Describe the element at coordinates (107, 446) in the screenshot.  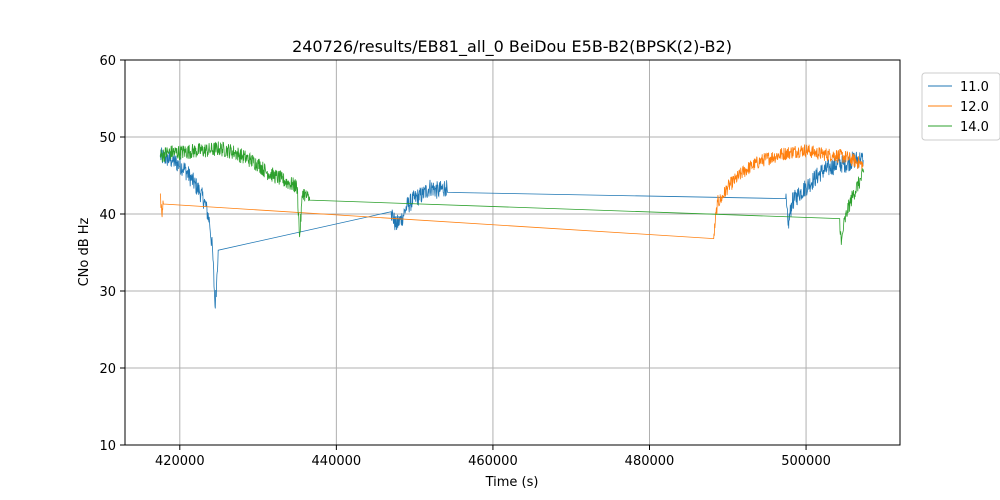
I see `y-tick-label: 10` at that location.